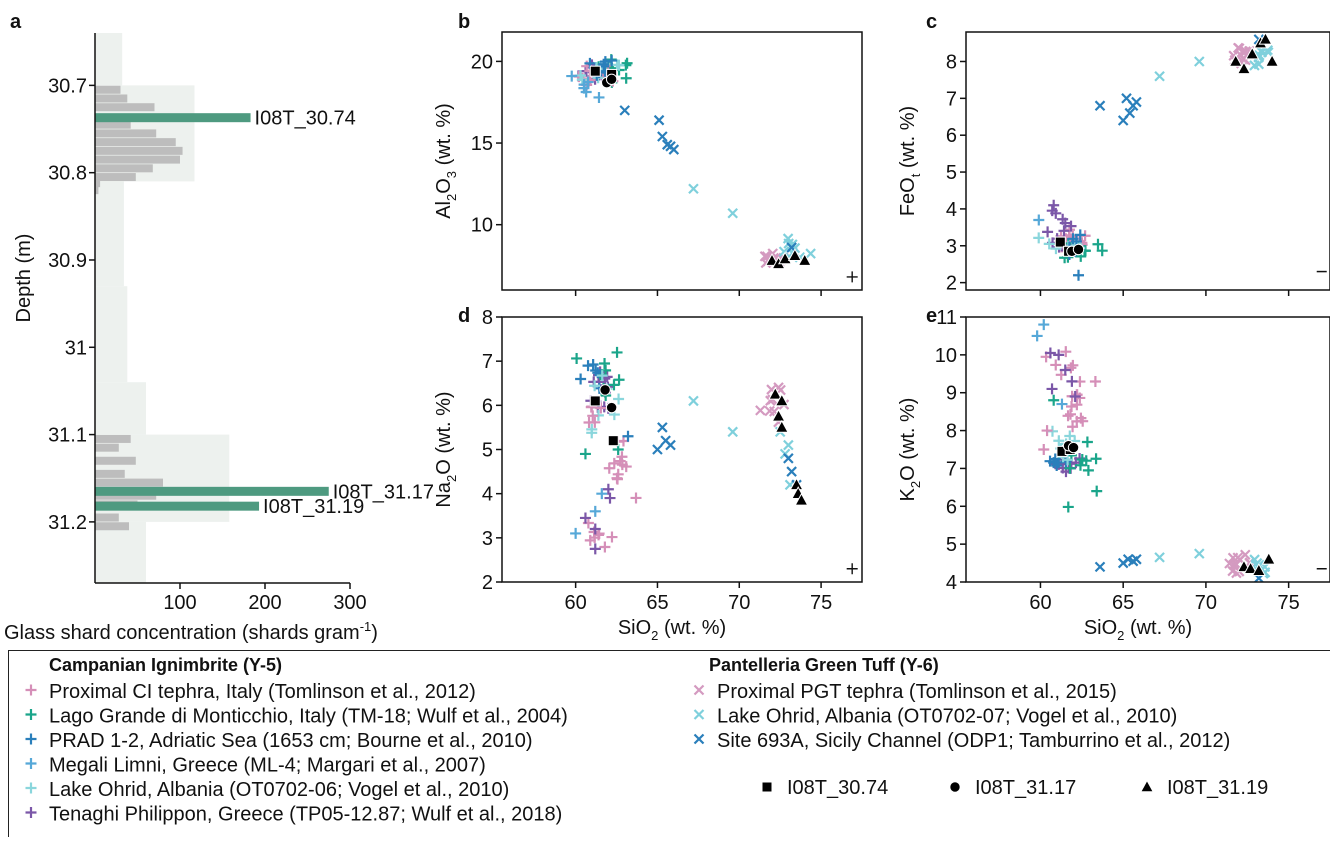  I want to click on y-tick-label: 11, so click(946, 318).